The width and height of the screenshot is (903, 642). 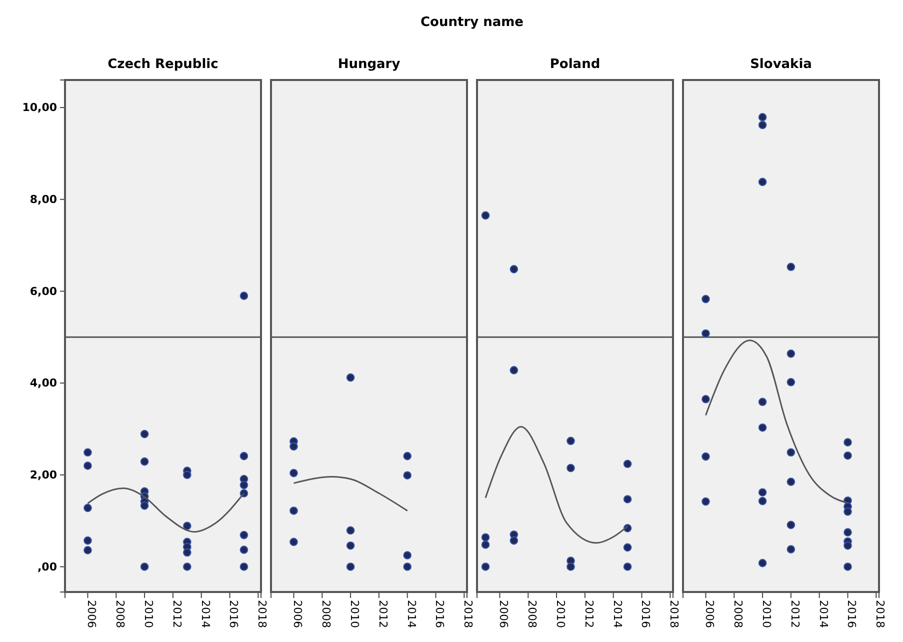 What do you see at coordinates (44, 199) in the screenshot?
I see `y-tick-label: 8,00` at bounding box center [44, 199].